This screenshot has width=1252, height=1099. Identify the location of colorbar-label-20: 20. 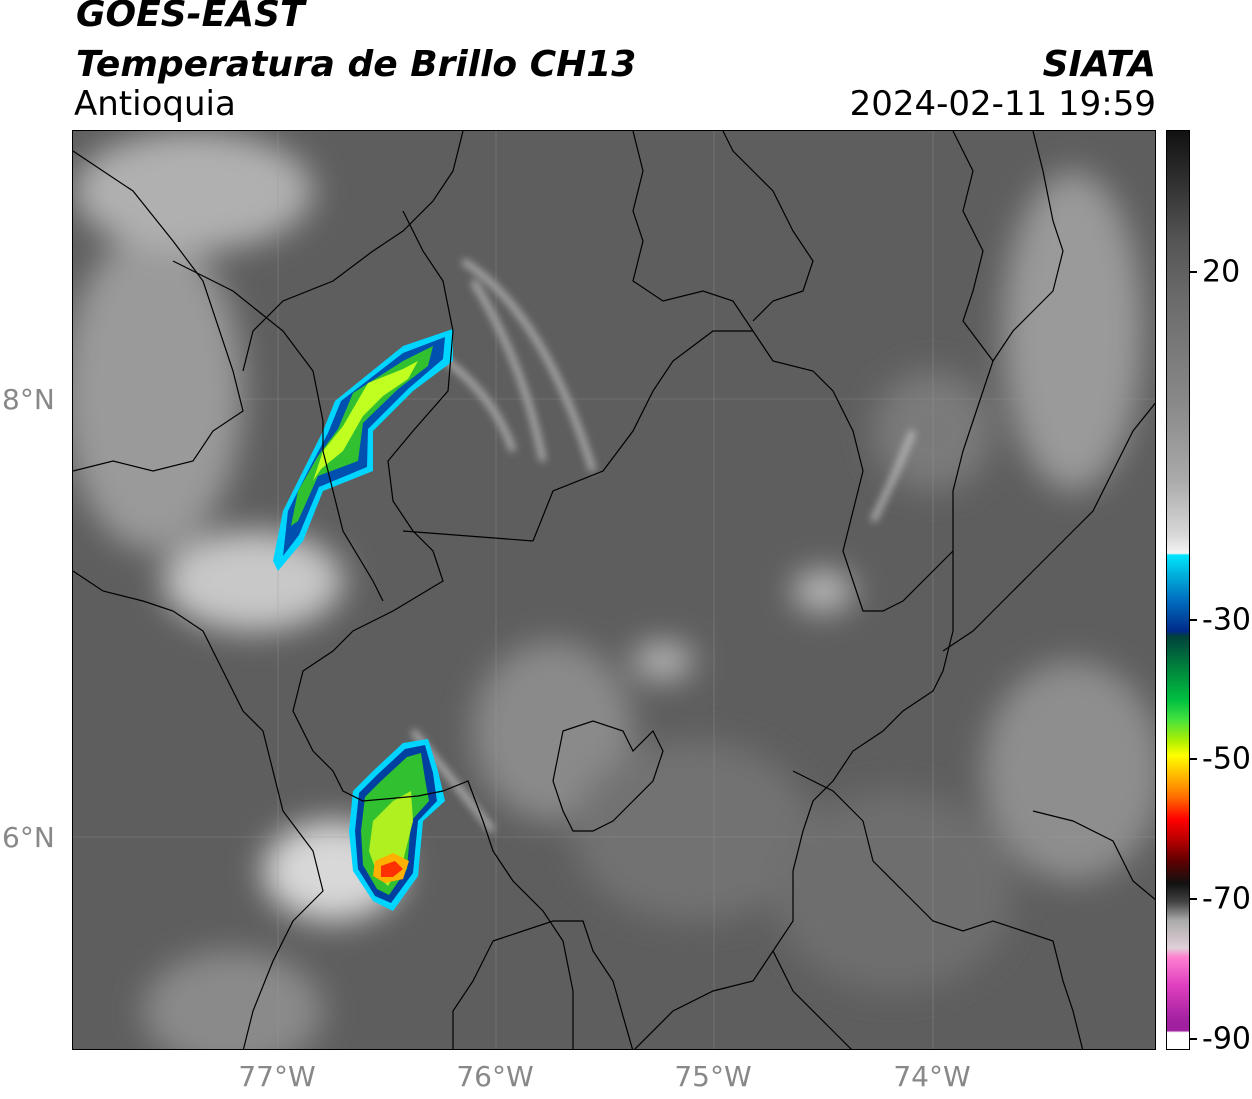
(1221, 272).